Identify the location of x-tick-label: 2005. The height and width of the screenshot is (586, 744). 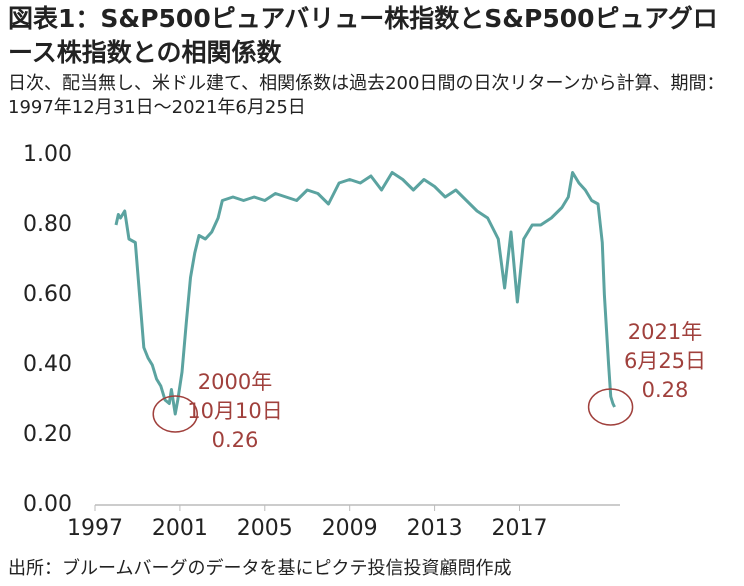
(265, 528).